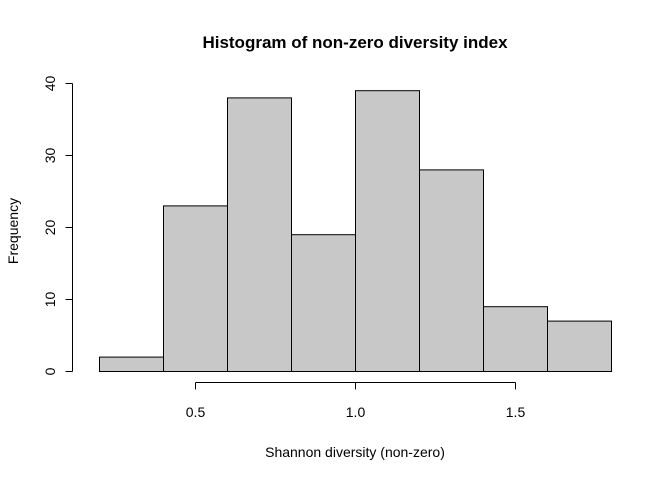 The image size is (672, 480). Describe the element at coordinates (50, 371) in the screenshot. I see `y-tick-label: 0` at that location.